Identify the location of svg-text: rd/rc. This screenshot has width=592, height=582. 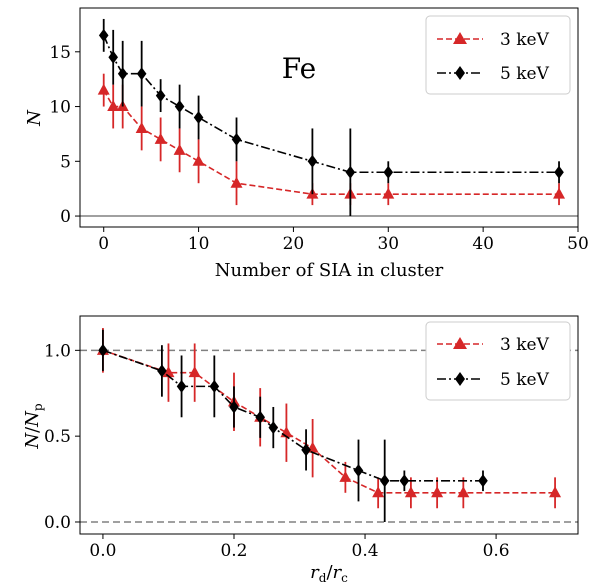
(329, 572).